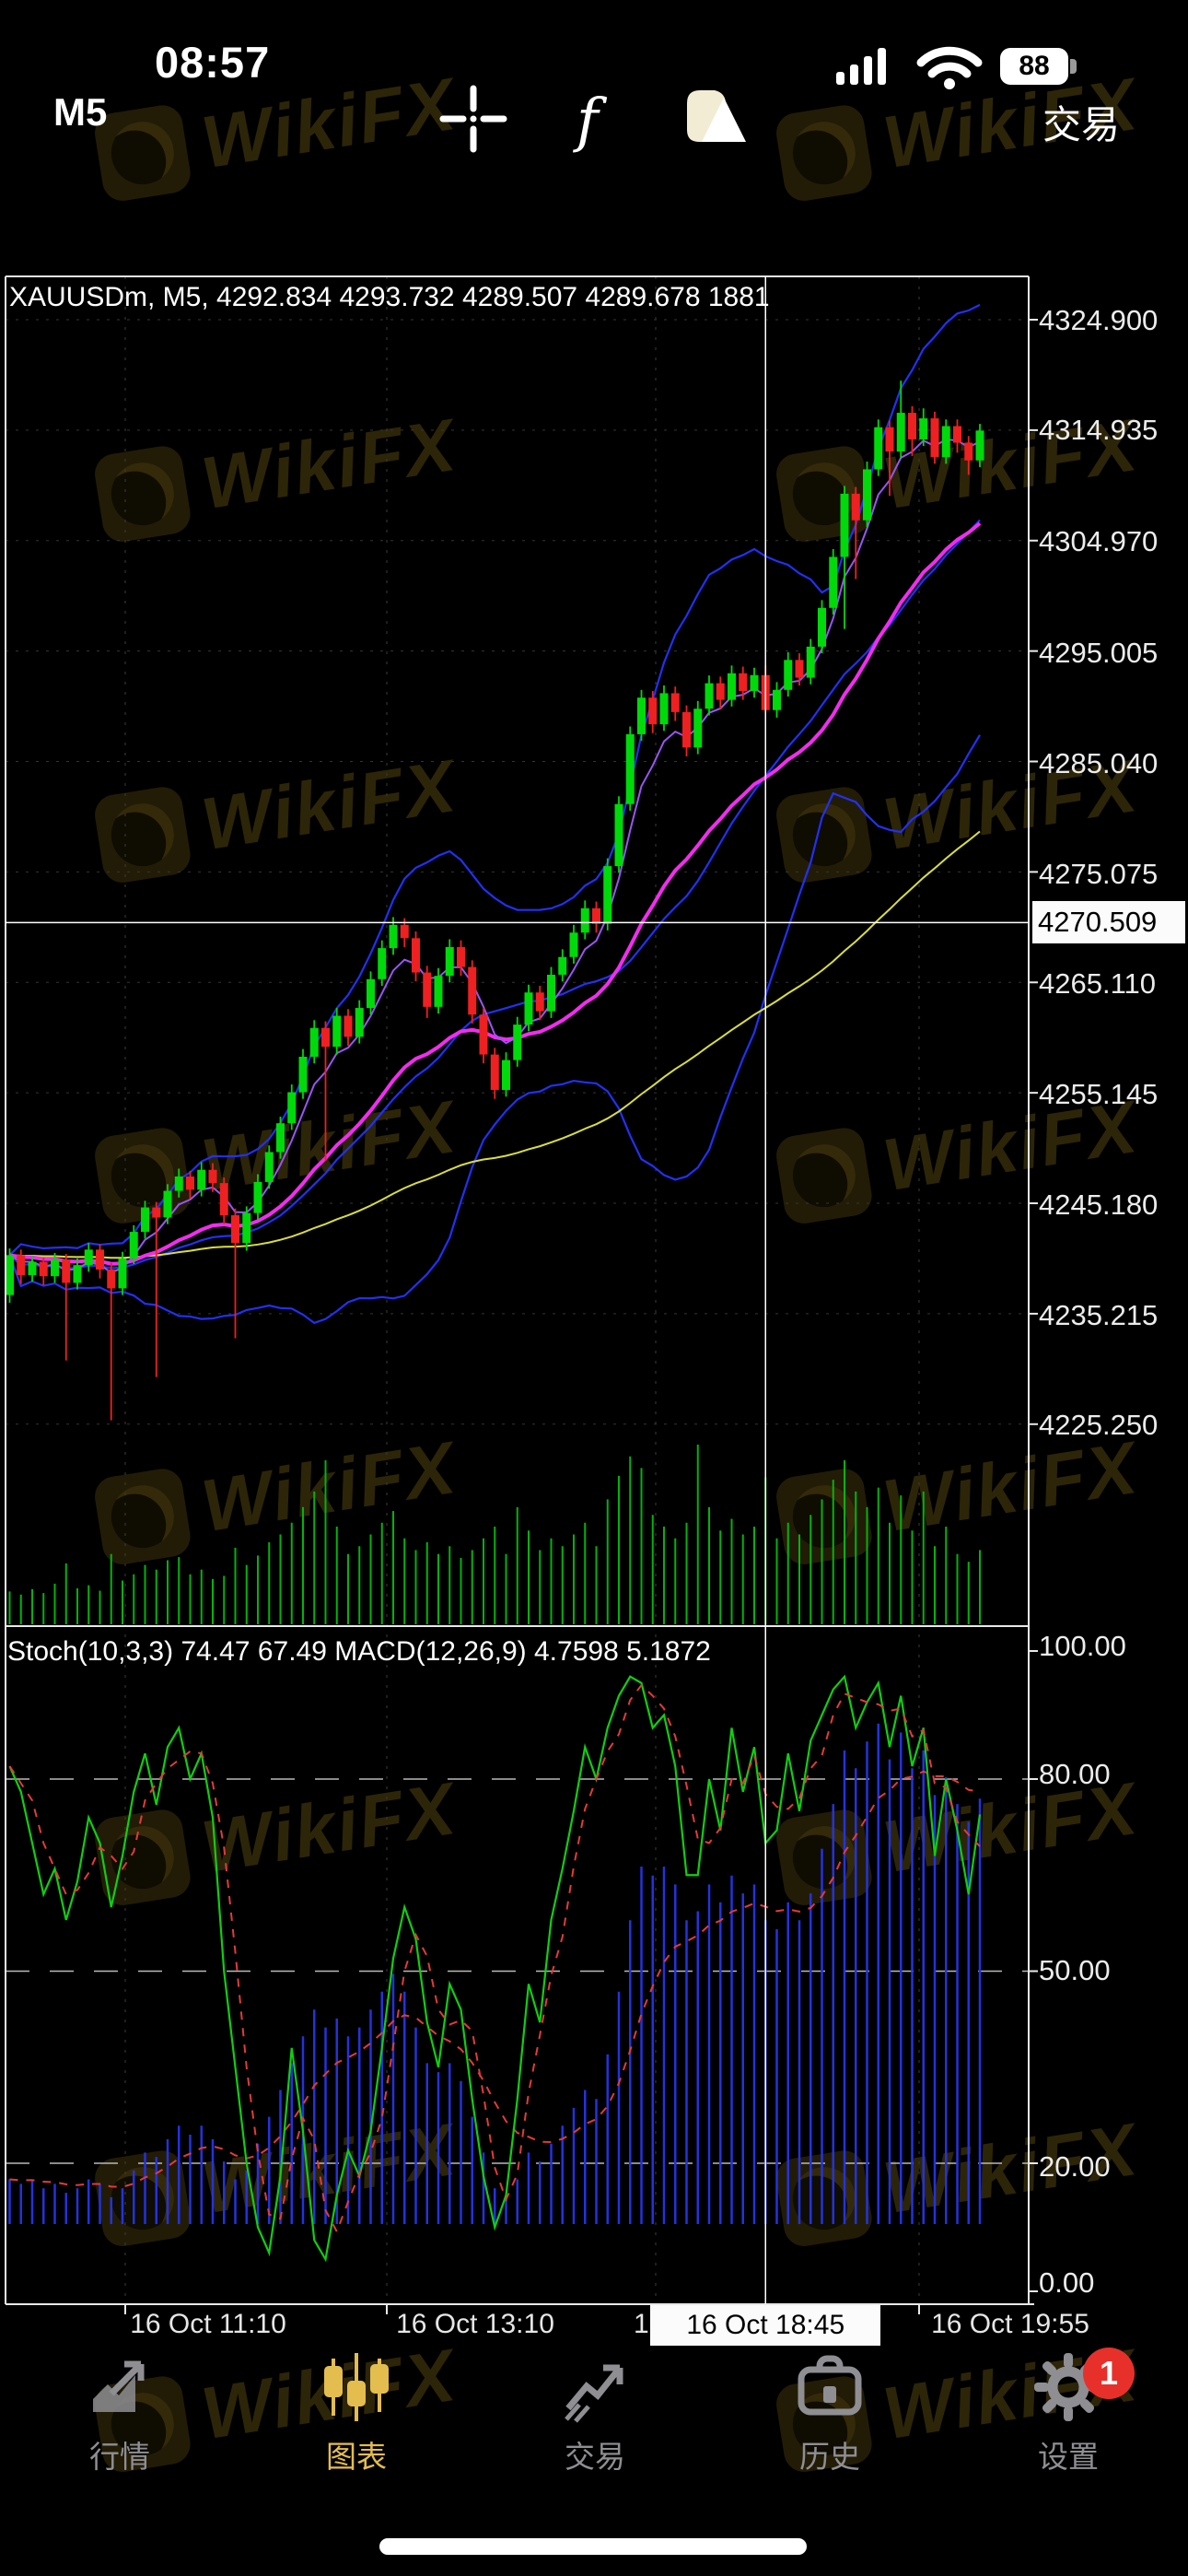 The image size is (1188, 2576). What do you see at coordinates (909, 67) in the screenshot?
I see `status-icons` at bounding box center [909, 67].